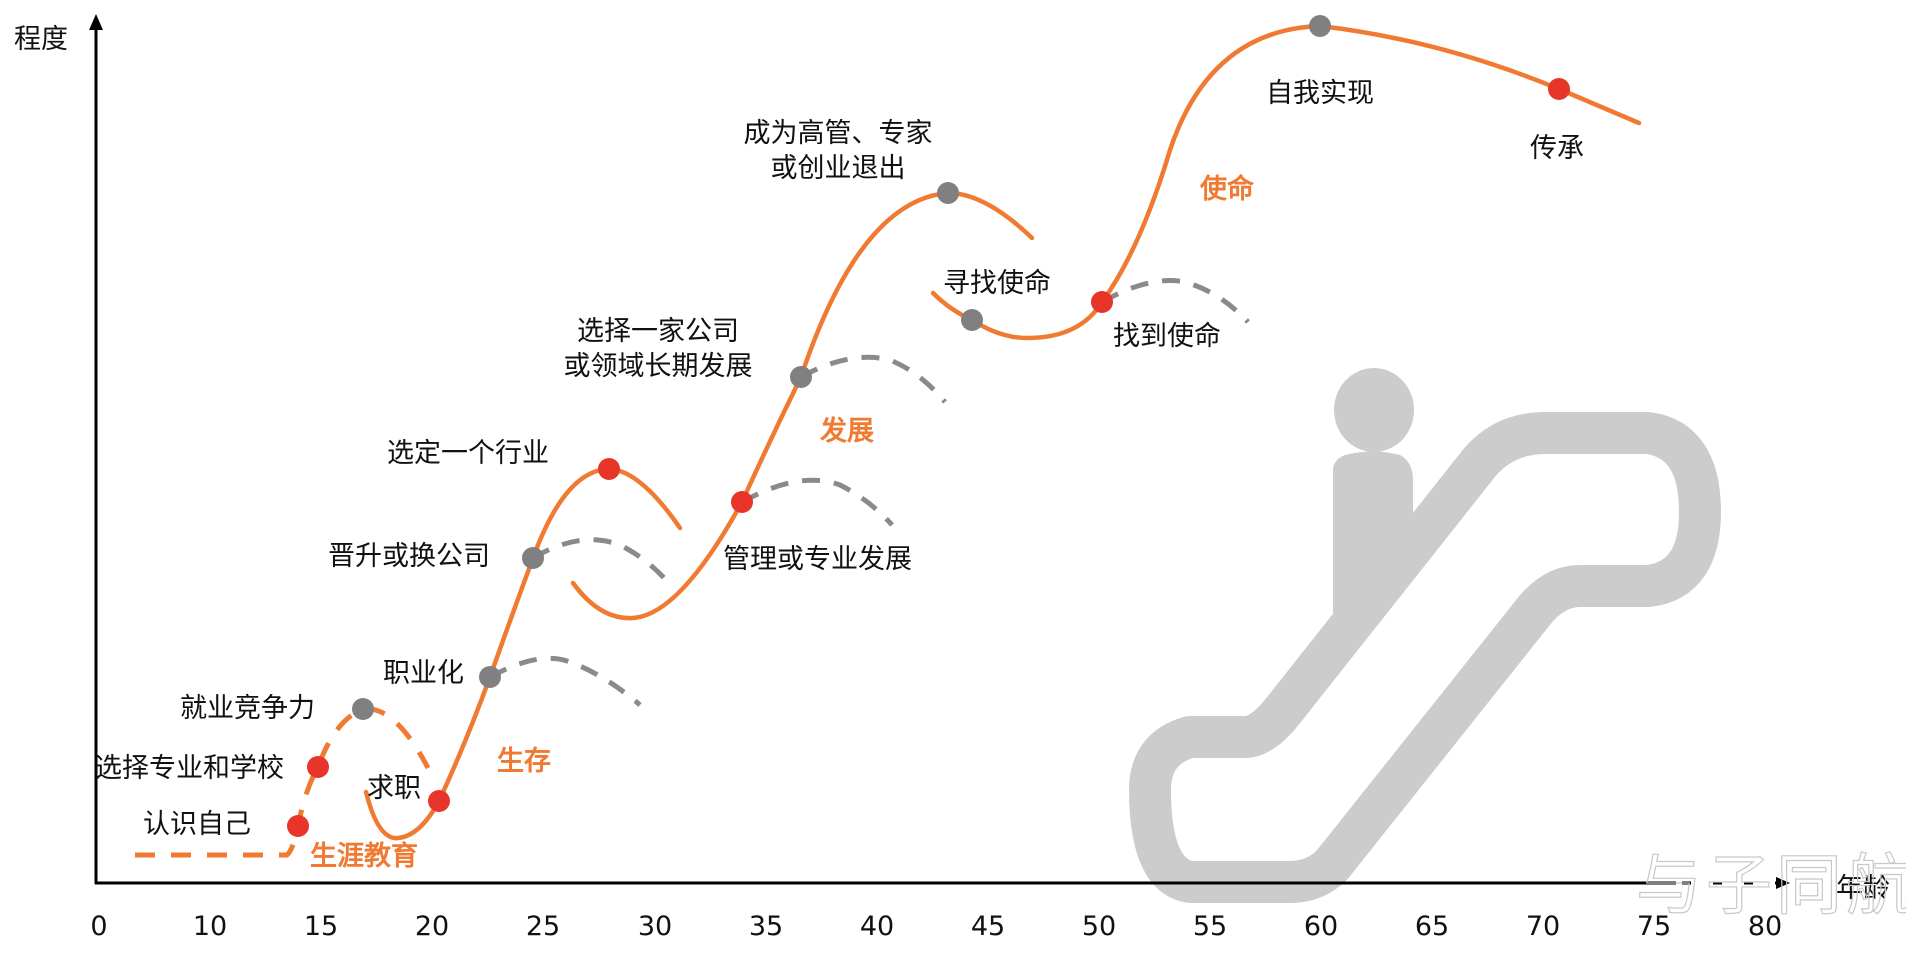  Describe the element at coordinates (1321, 926) in the screenshot. I see `x-tick: 60` at that location.